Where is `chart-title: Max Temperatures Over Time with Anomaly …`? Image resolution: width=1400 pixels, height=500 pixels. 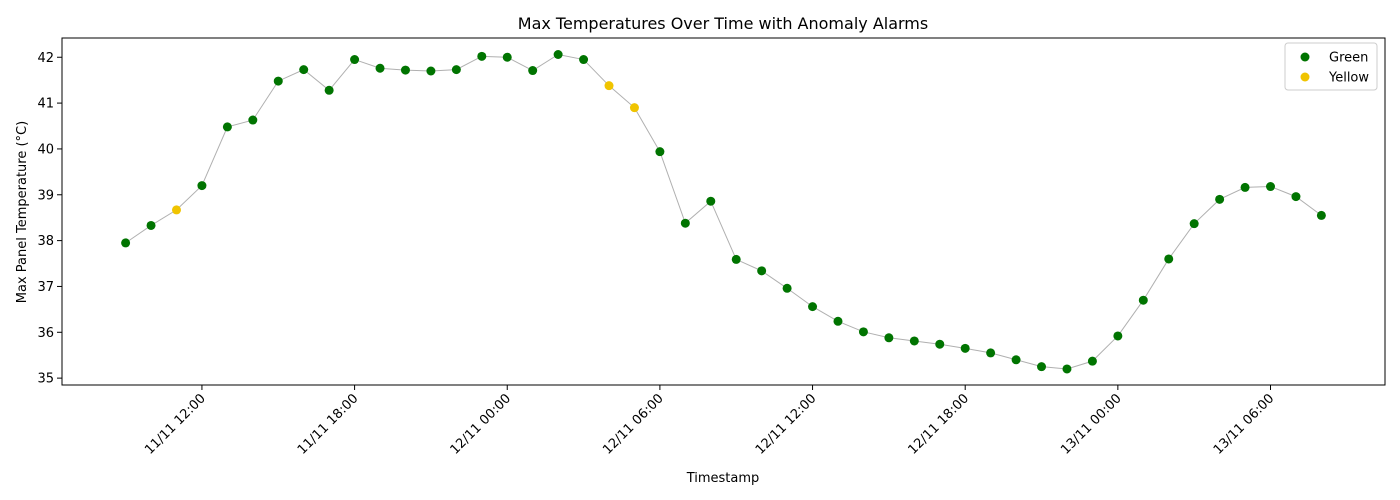 chart-title: Max Temperatures Over Time with Anomaly … is located at coordinates (723, 23).